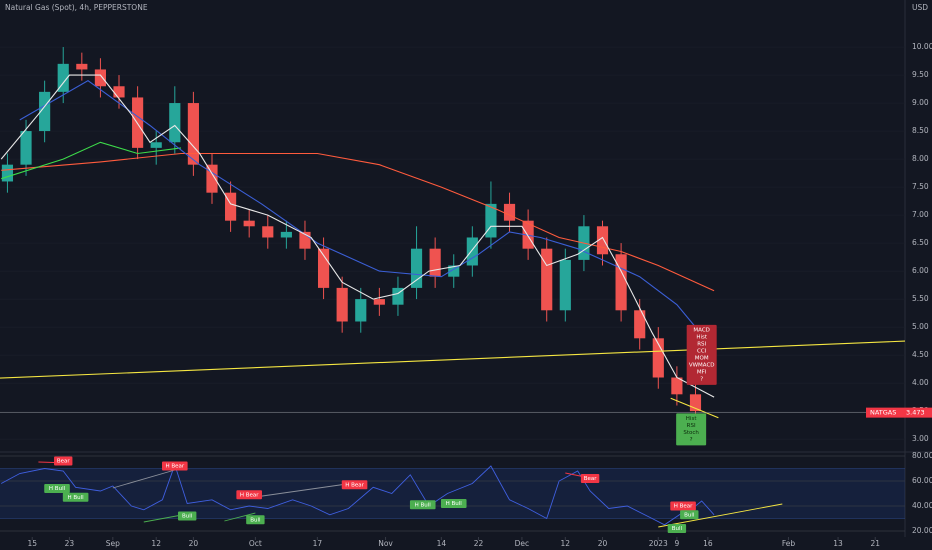 This screenshot has width=932, height=550. I want to click on x-tick-label: 13, so click(838, 543).